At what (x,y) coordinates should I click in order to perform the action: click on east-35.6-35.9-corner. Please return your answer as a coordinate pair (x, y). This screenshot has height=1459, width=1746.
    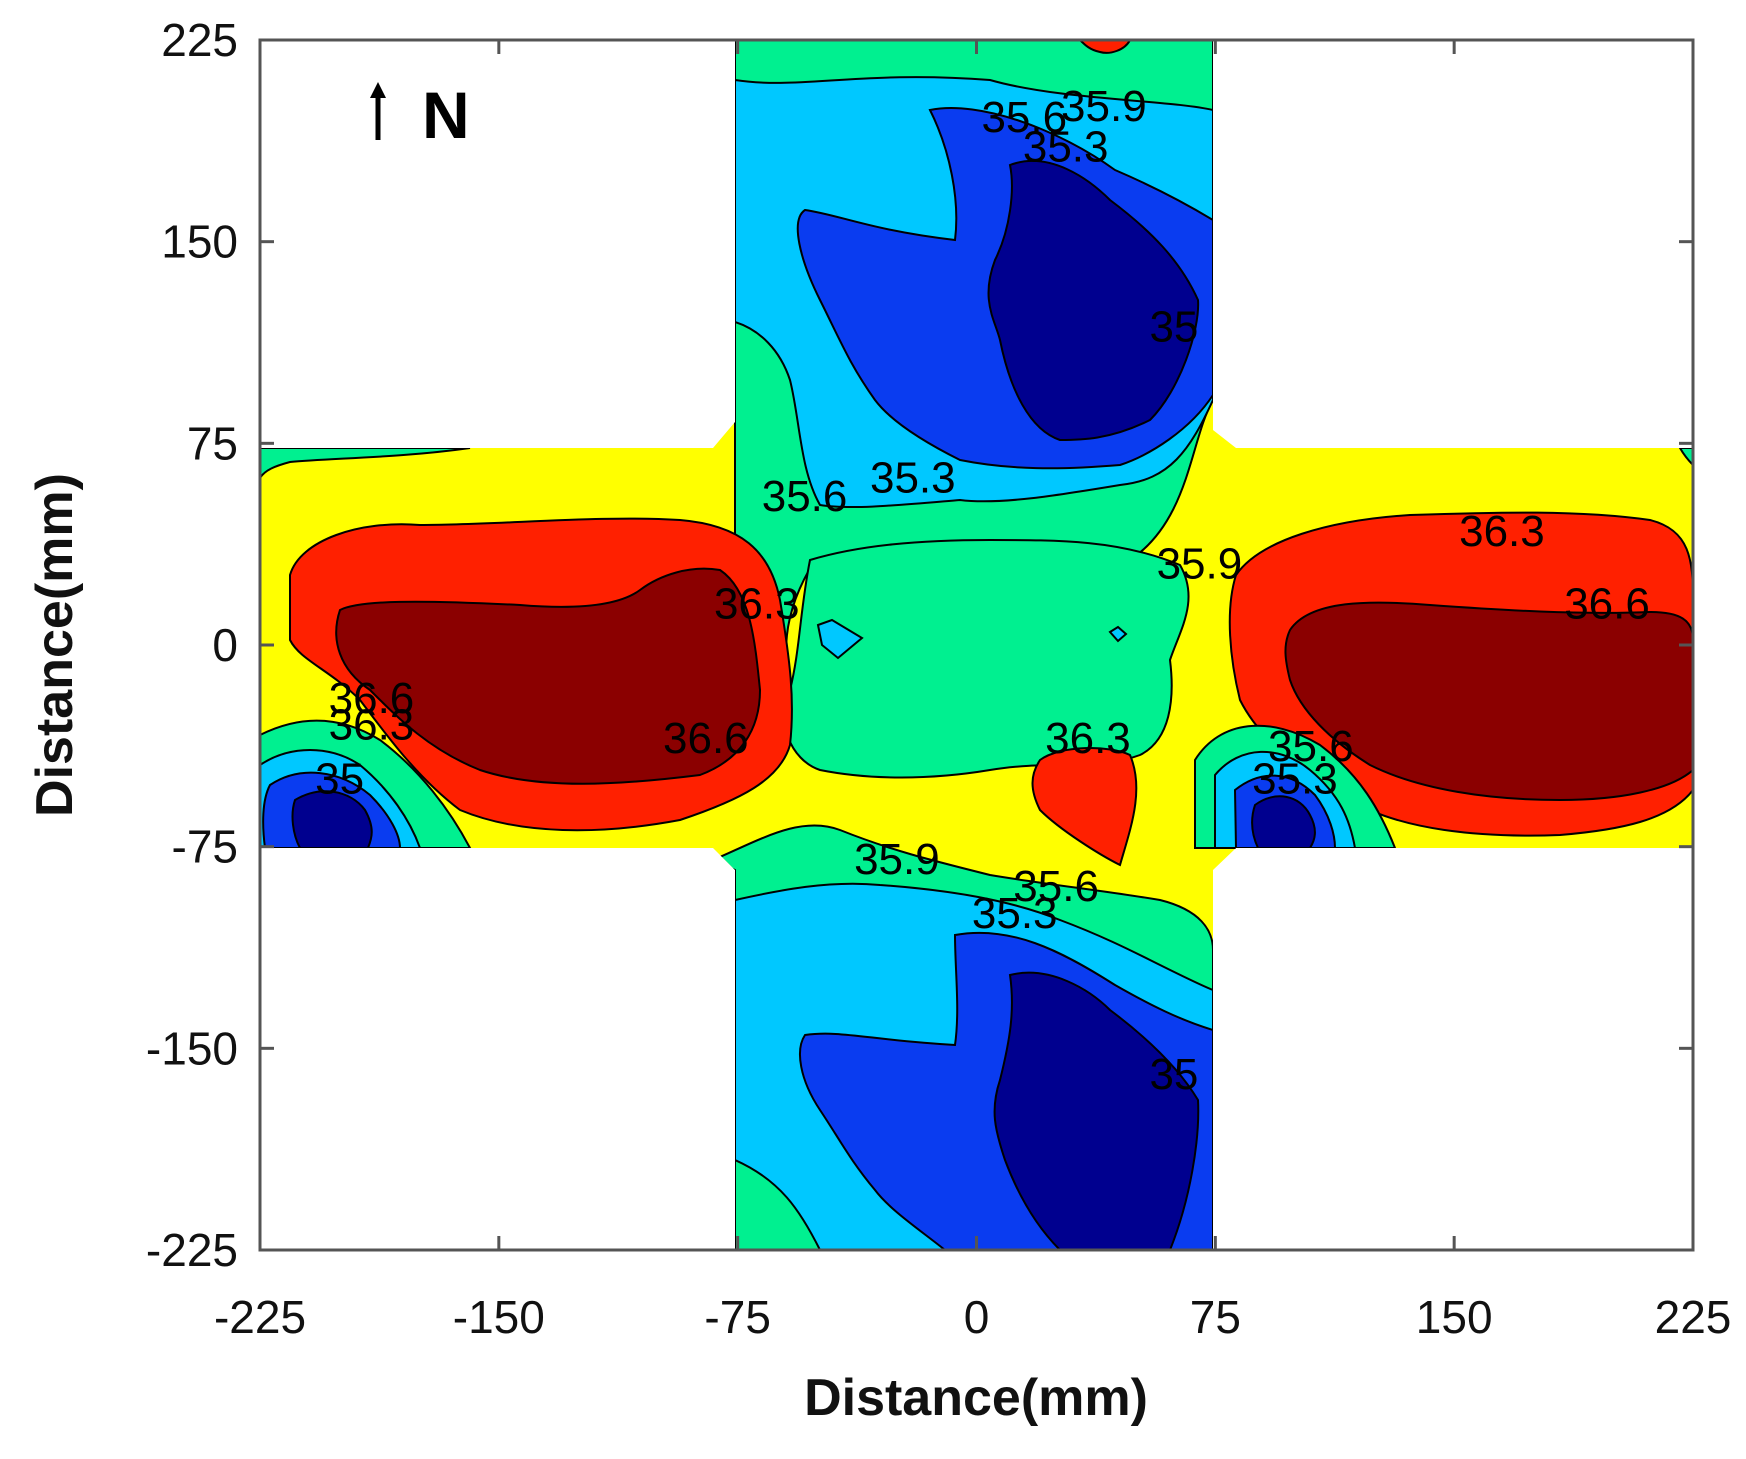
    Looking at the image, I should click on (1685, 457).